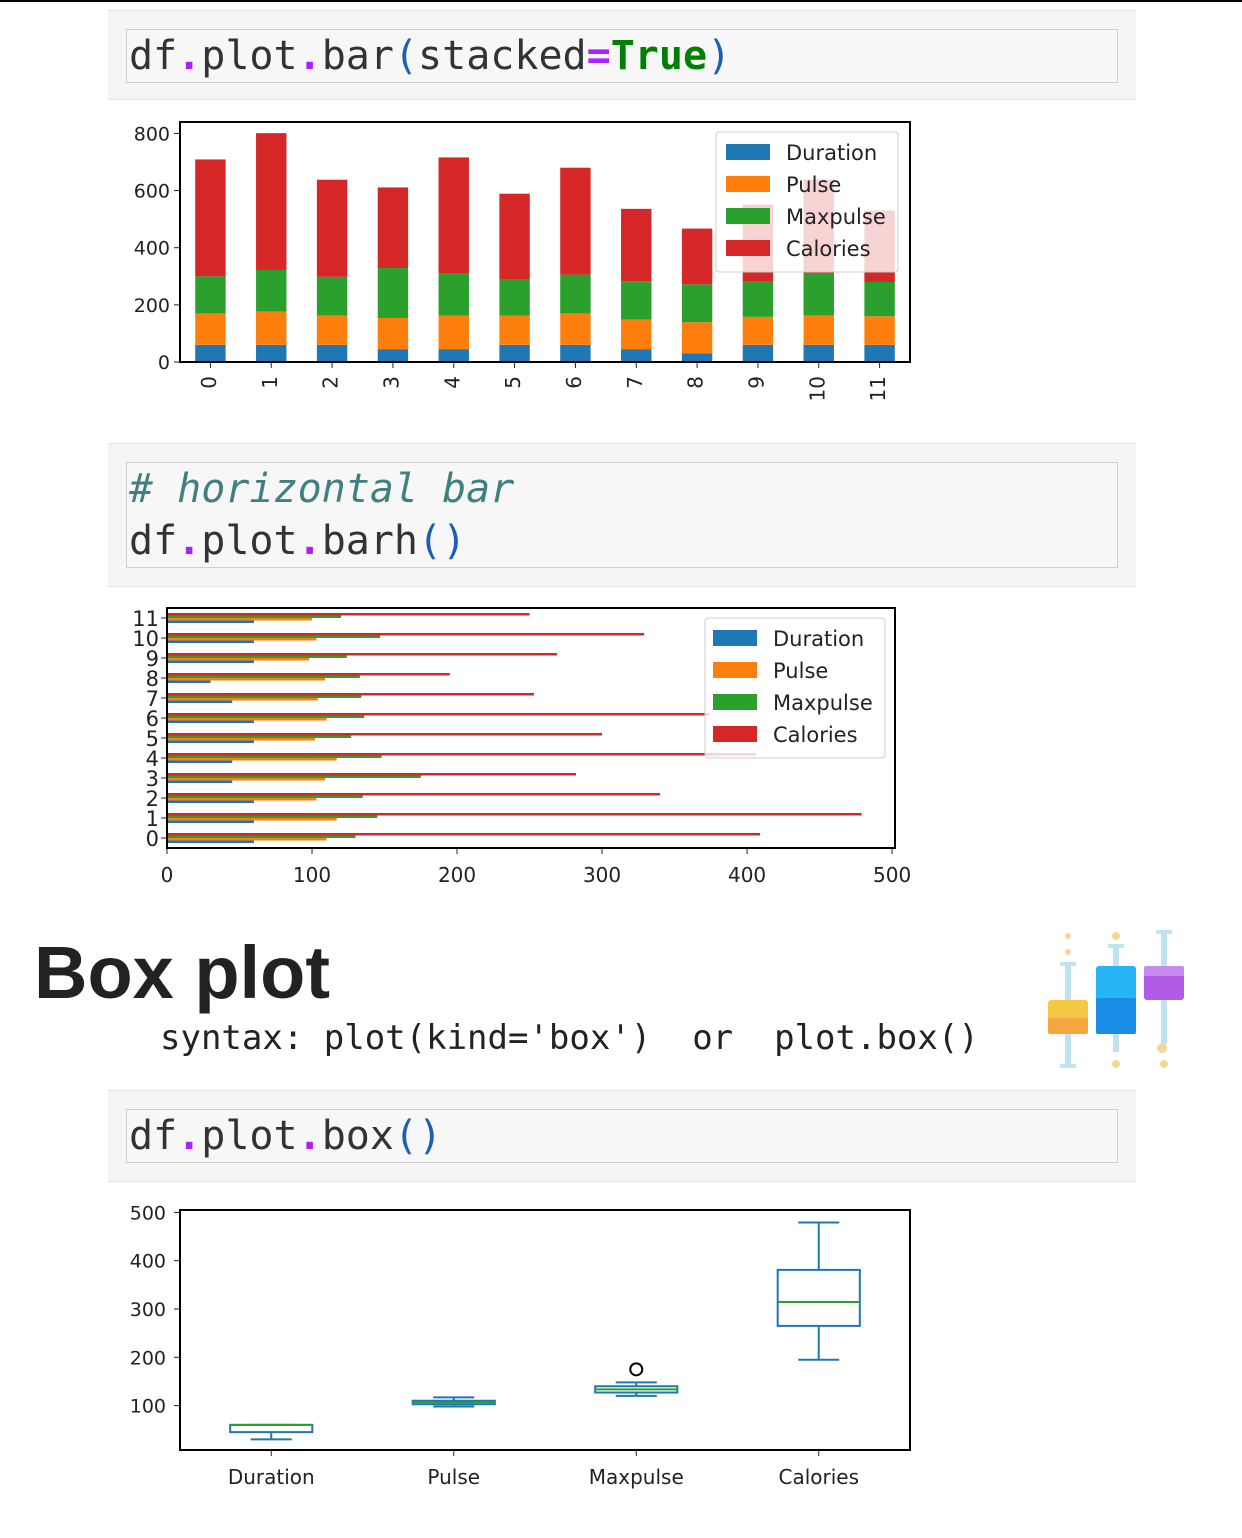 The image size is (1242, 1538). What do you see at coordinates (636, 1477) in the screenshot?
I see `x-tick-label: Maxpulse` at bounding box center [636, 1477].